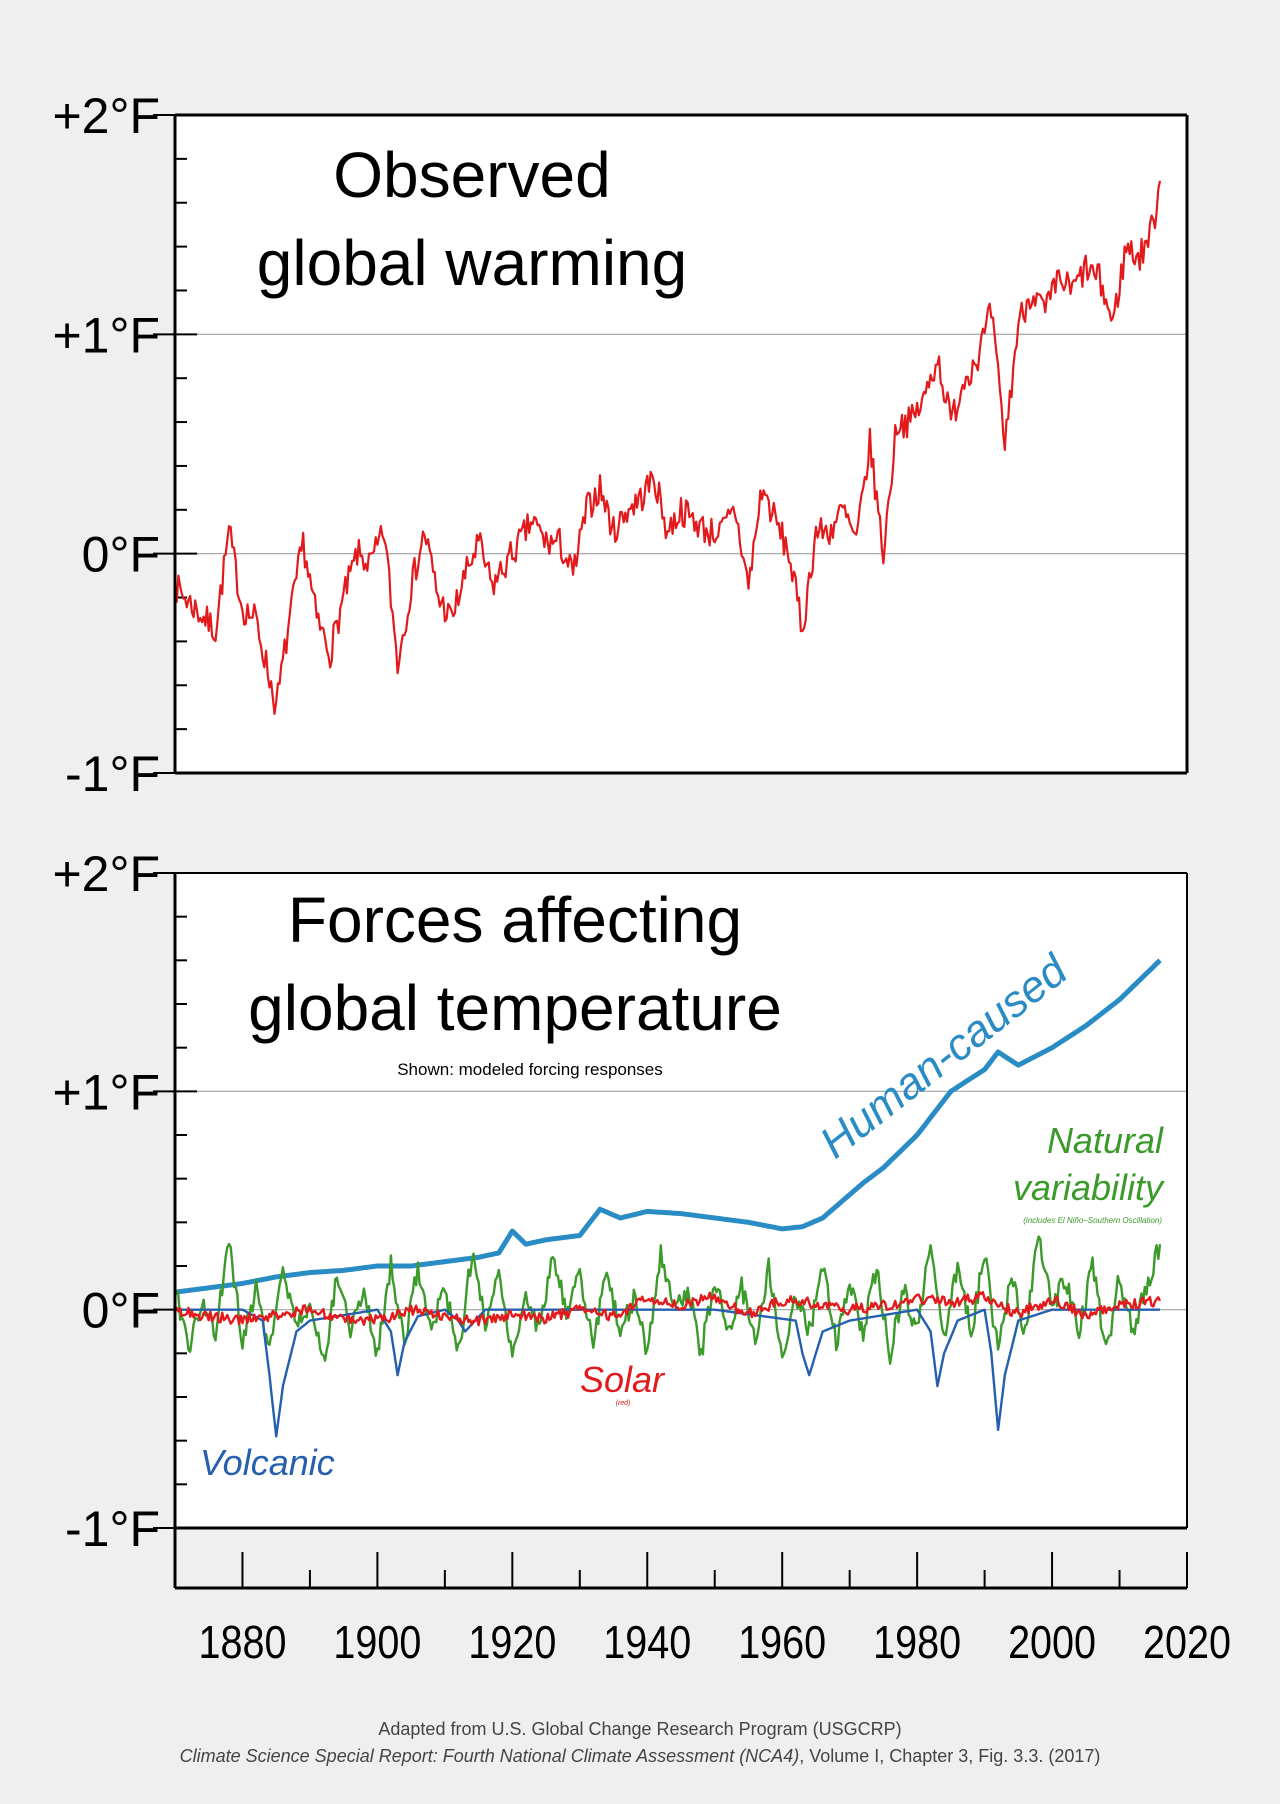  I want to click on natural-label-line2: variability, so click(1089, 1187).